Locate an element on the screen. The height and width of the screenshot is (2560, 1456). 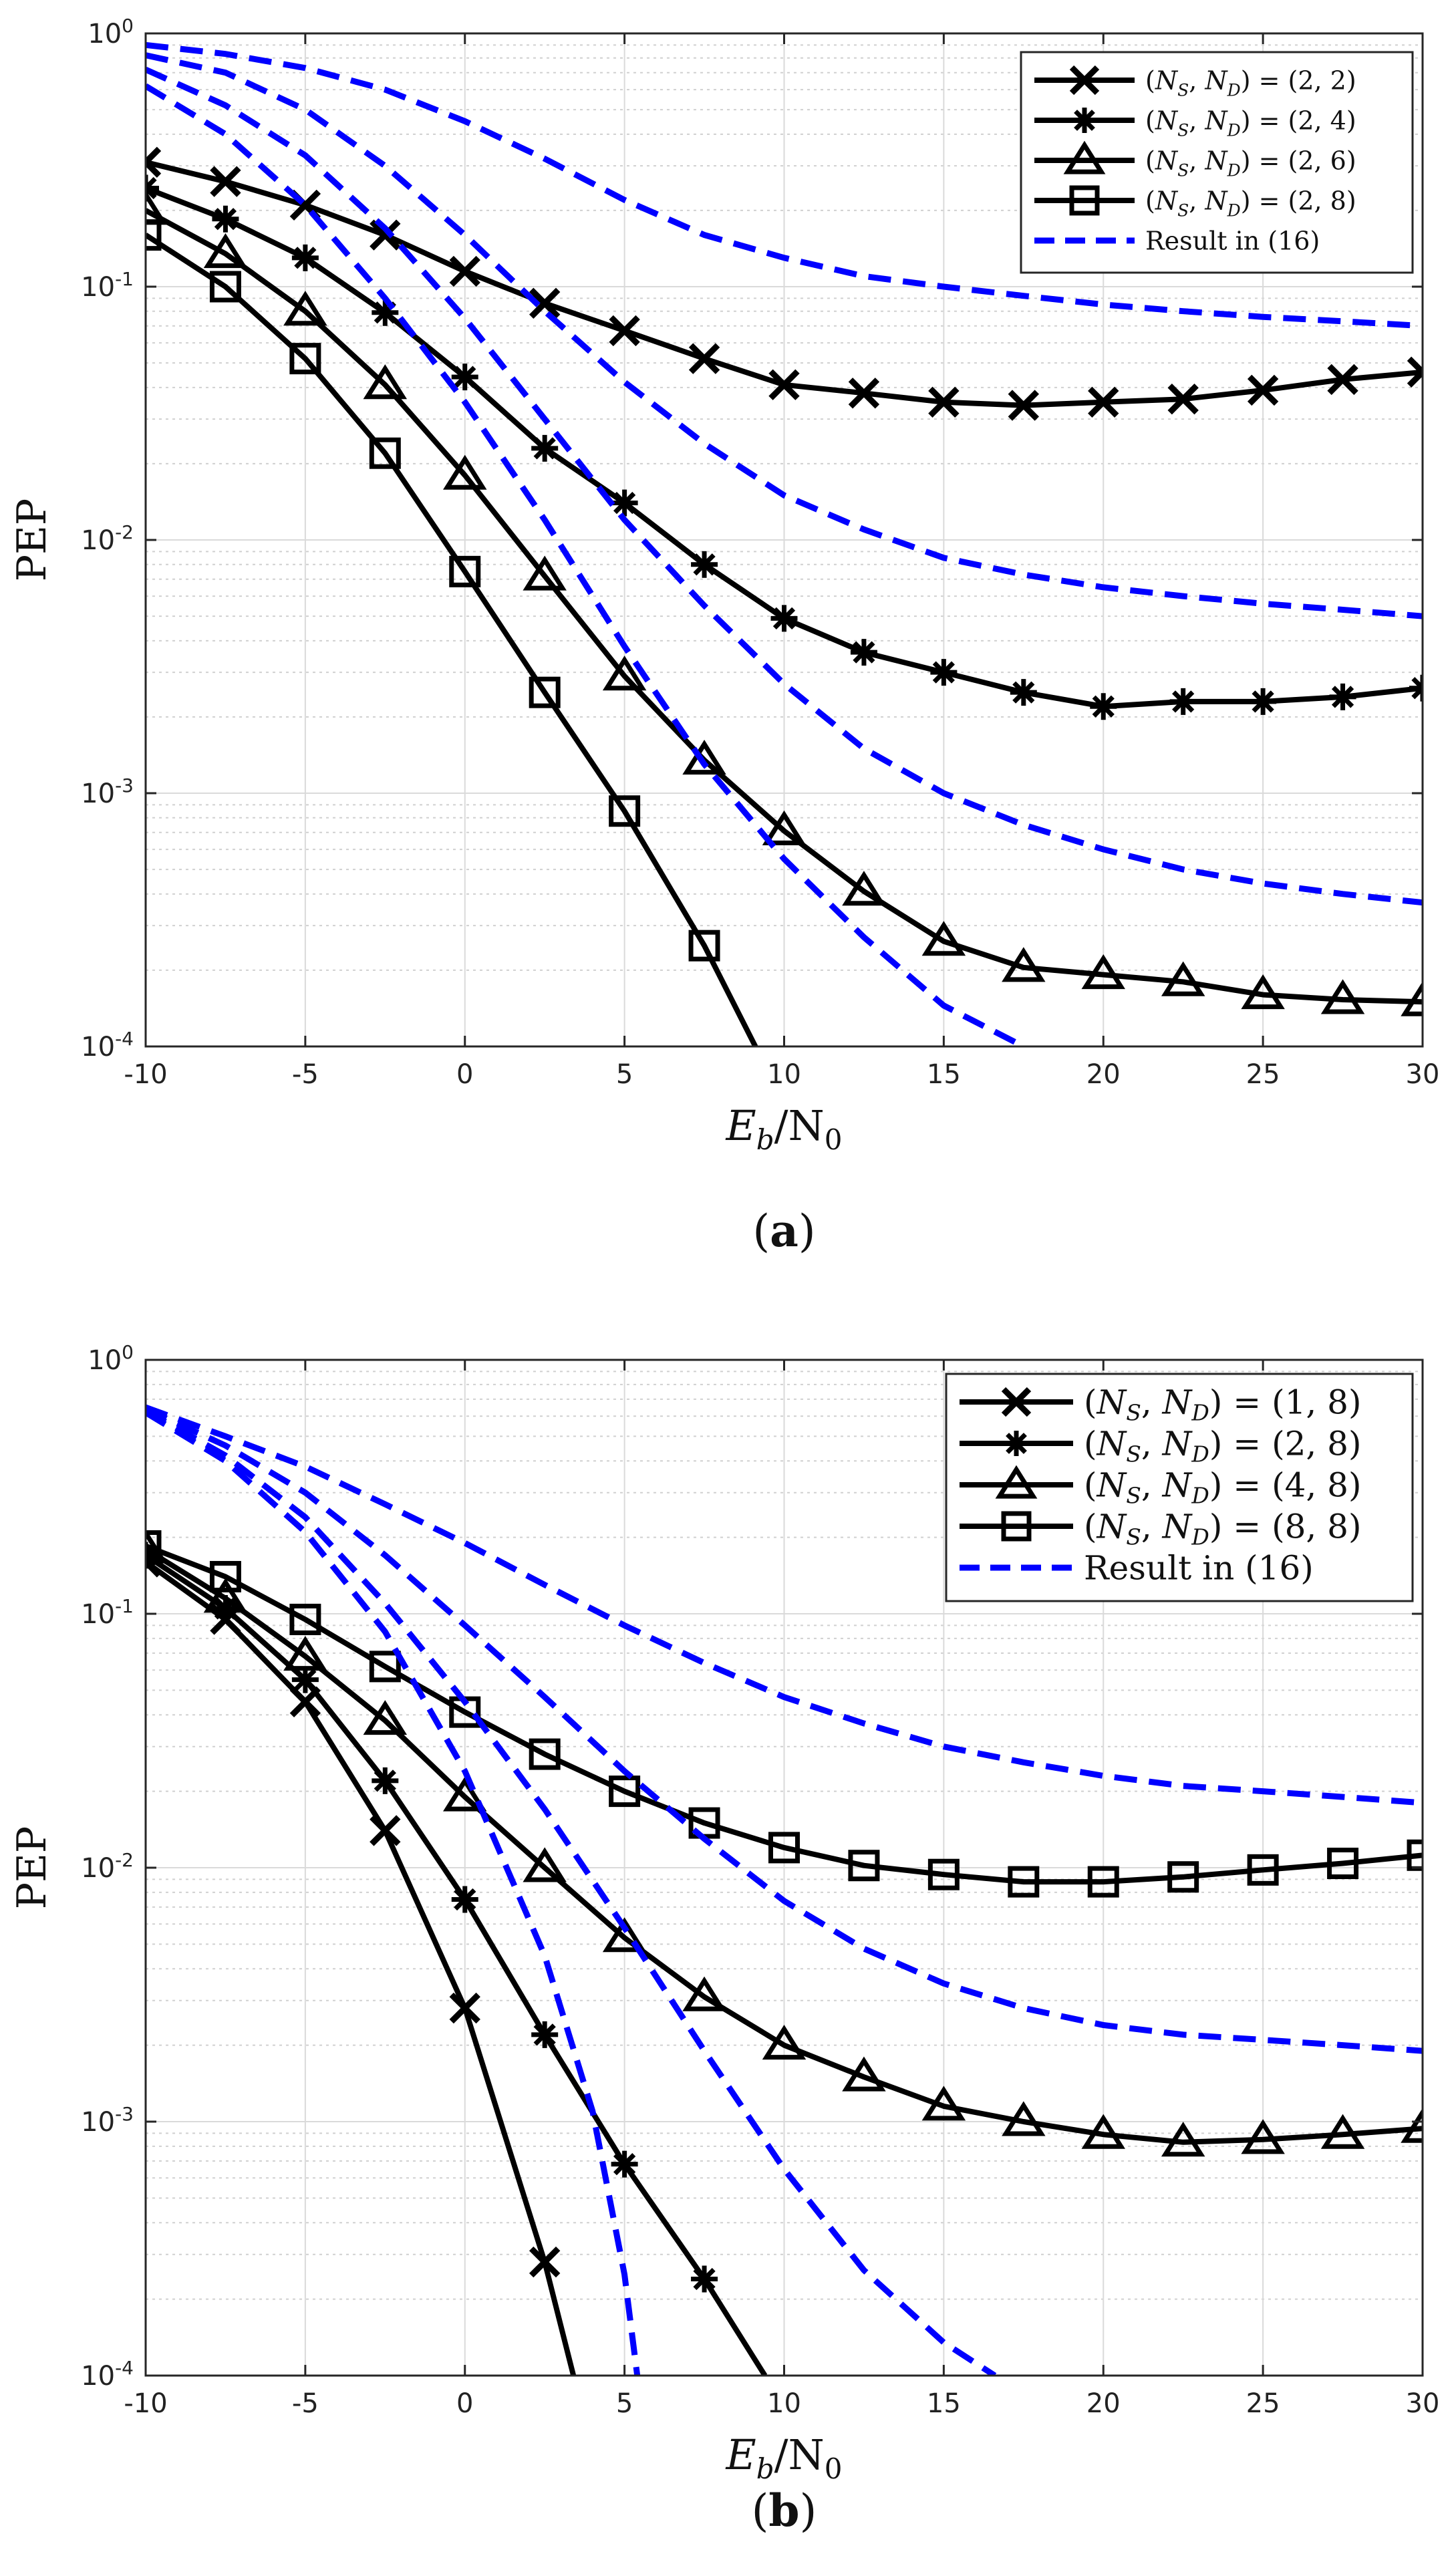
legend-label: (NS, ND) = (2, 2) is located at coordinates (1250, 82).